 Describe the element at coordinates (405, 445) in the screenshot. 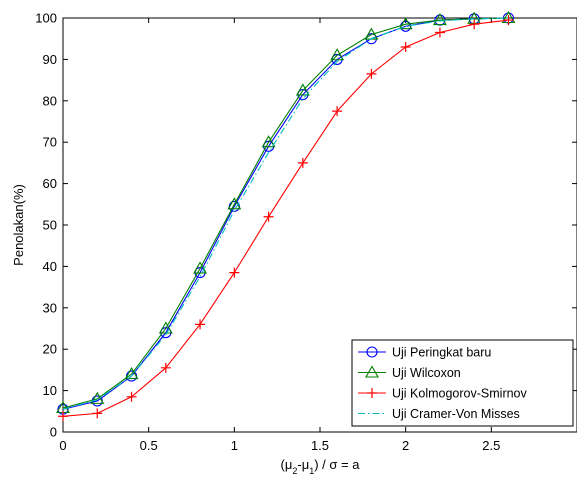

I see `x-tick-label: 2` at that location.